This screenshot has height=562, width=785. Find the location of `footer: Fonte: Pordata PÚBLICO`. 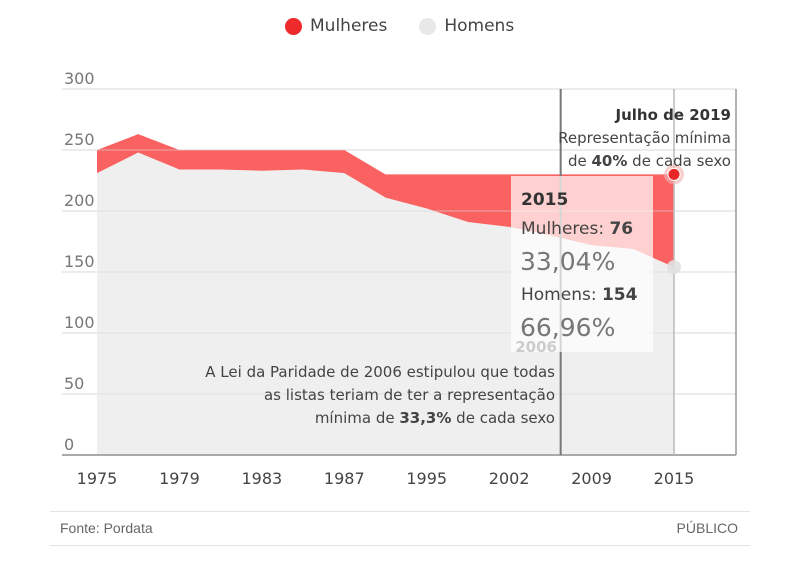

footer: Fonte: Pordata PÚBLICO is located at coordinates (400, 528).